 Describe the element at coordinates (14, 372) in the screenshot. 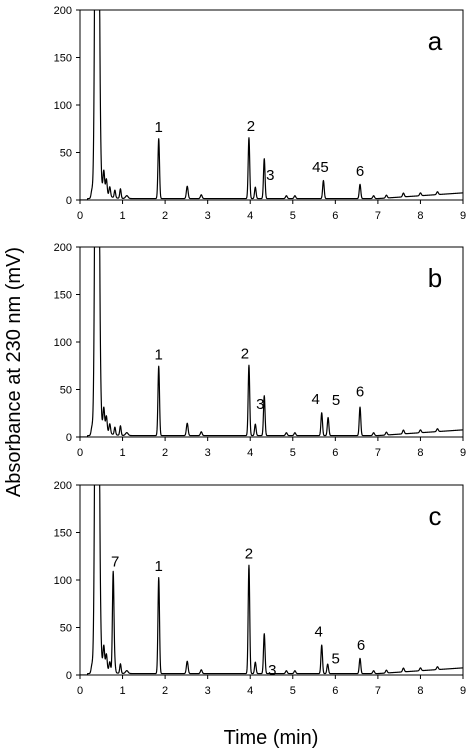

I see `y-axis-title: Absorbance at 230 nm (mV)` at that location.